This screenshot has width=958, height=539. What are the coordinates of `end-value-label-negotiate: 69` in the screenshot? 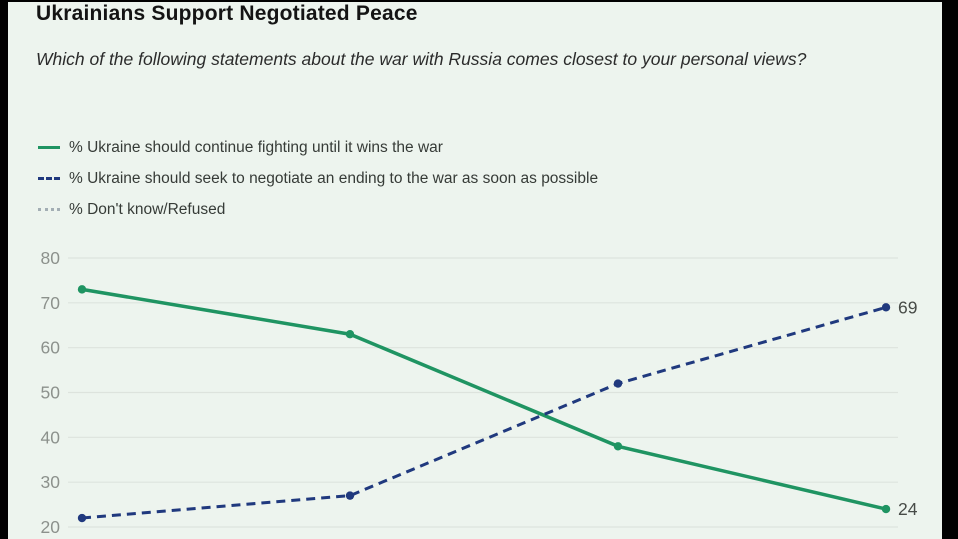 It's located at (907, 307).